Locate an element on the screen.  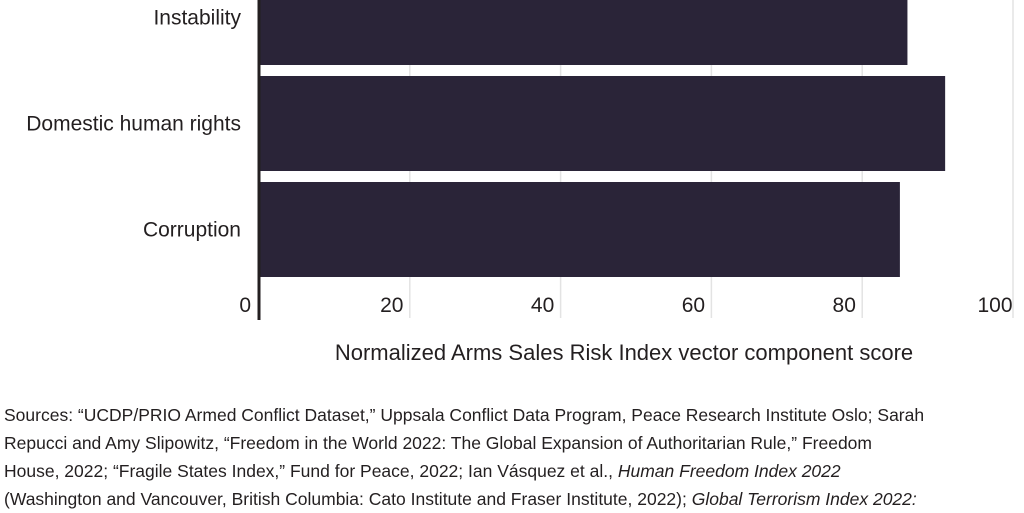
category-label: Domestic human rights is located at coordinates (133, 124).